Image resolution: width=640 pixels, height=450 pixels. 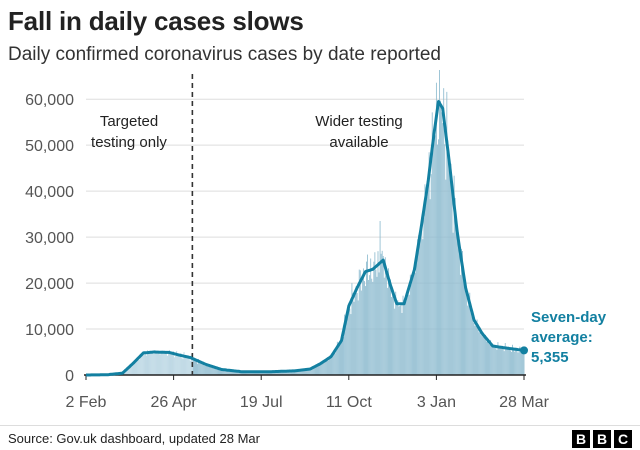 I want to click on x-tick-label: 28 Mar, so click(x=524, y=402).